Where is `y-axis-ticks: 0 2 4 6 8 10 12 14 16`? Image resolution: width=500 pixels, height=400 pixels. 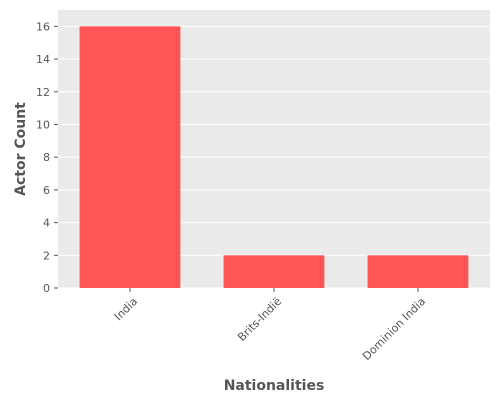
y-axis-ticks: 0 2 4 6 8 10 12 14 16 is located at coordinates (47, 157).